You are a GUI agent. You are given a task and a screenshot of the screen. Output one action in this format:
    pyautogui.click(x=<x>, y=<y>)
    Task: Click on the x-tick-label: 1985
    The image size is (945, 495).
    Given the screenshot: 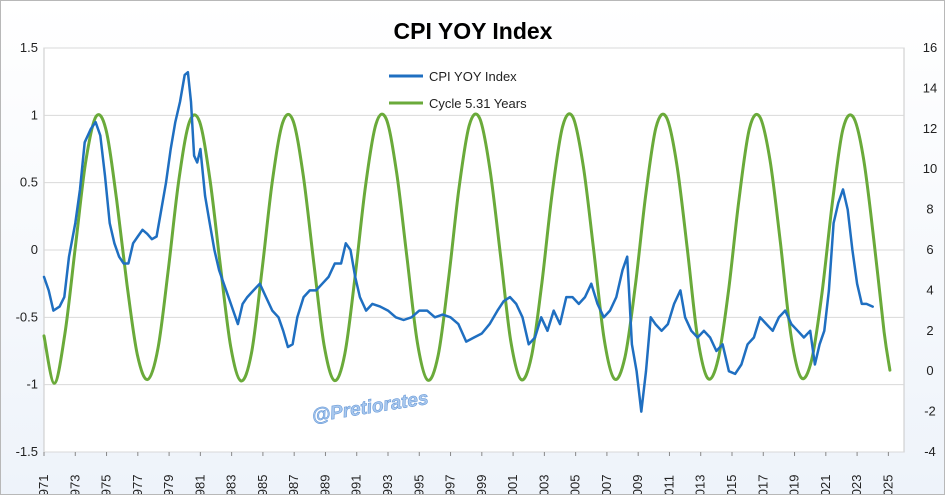 What is the action you would take?
    pyautogui.click(x=262, y=484)
    